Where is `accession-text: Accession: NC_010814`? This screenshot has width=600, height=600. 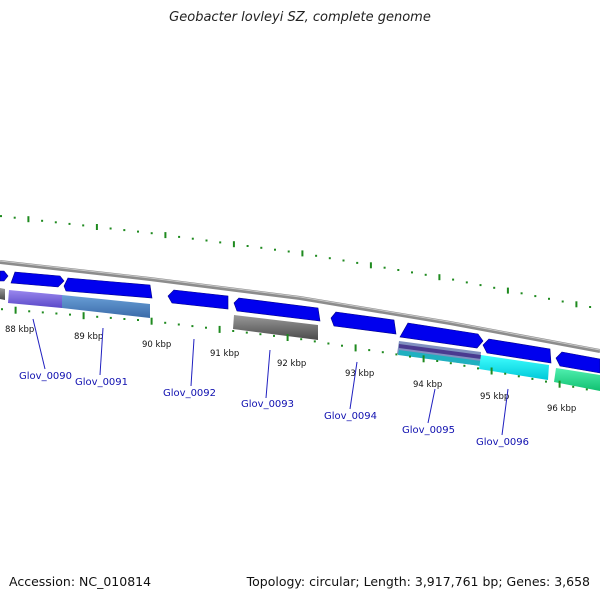
accession-text: Accession: NC_010814 is located at coordinates (80, 581).